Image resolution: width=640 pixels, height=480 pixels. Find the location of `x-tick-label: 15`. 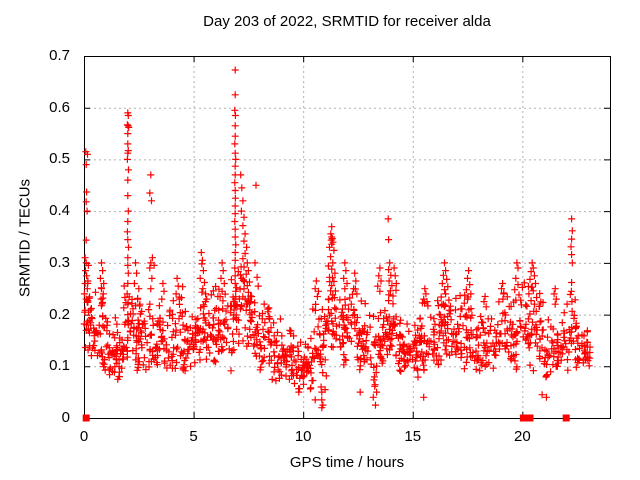

x-tick-label: 15 is located at coordinates (413, 436).